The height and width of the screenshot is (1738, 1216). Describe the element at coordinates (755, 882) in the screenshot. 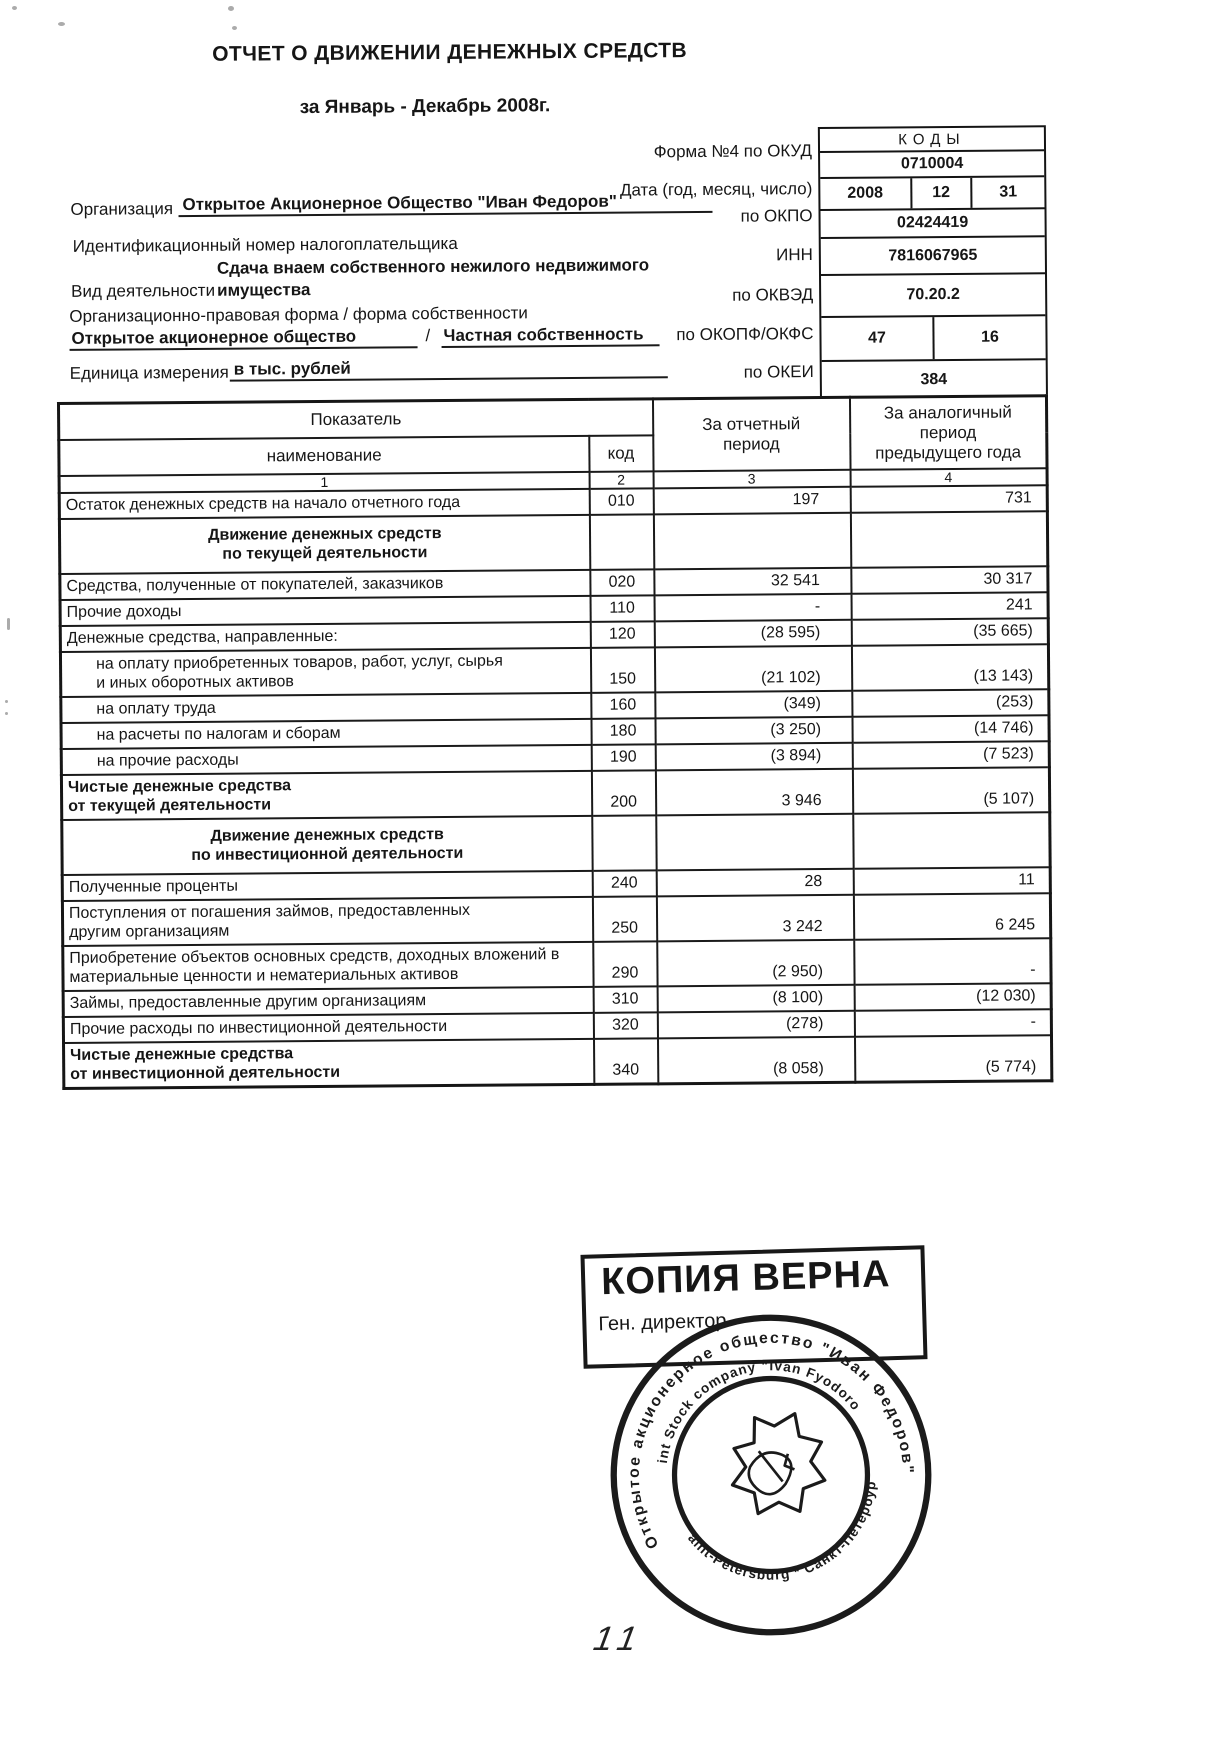

I see `row-current-value: 28` at that location.